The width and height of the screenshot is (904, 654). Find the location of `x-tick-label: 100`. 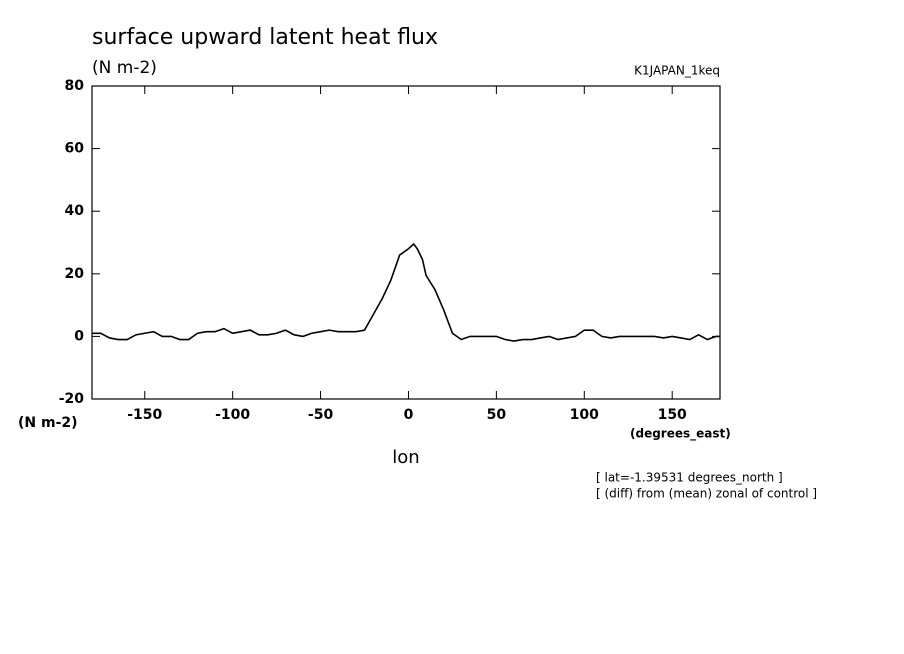

x-tick-label: 100 is located at coordinates (584, 415).